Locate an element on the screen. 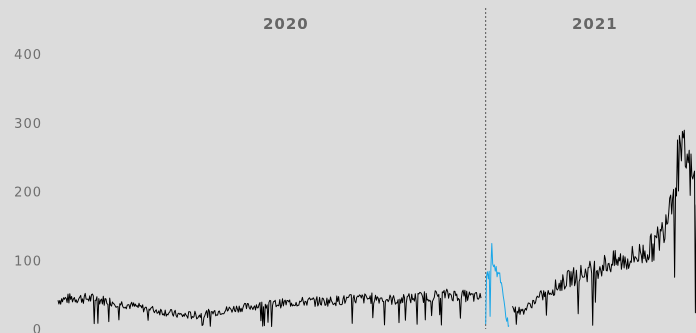 The height and width of the screenshot is (333, 696). y-tick-label: 200 is located at coordinates (28, 193).